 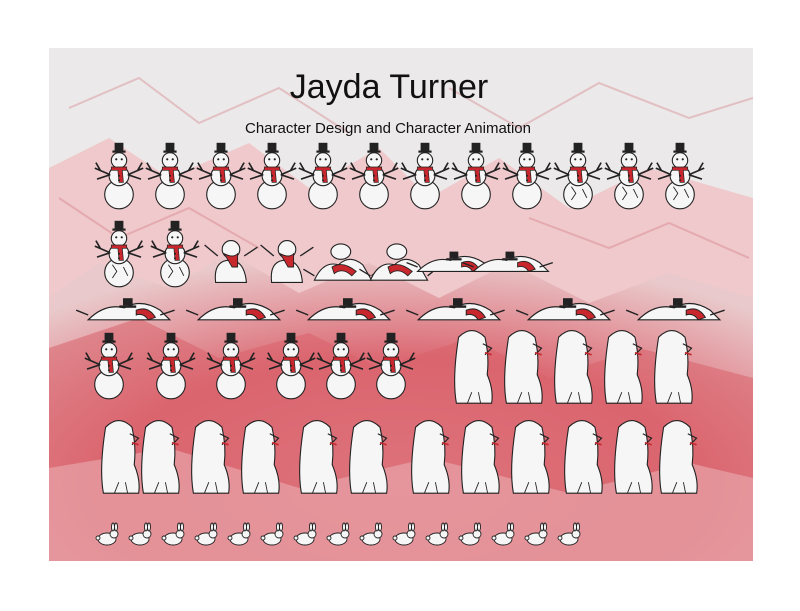 I want to click on poster-subtitle: Character Design and Character Animation, so click(x=388, y=128).